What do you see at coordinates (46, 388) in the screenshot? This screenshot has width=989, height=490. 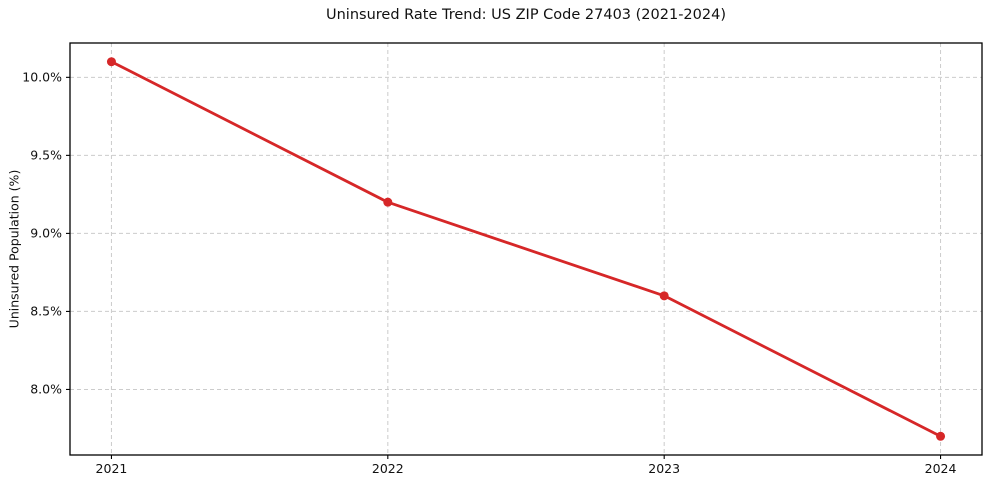 I see `y-tick-label: 8.0%` at bounding box center [46, 388].